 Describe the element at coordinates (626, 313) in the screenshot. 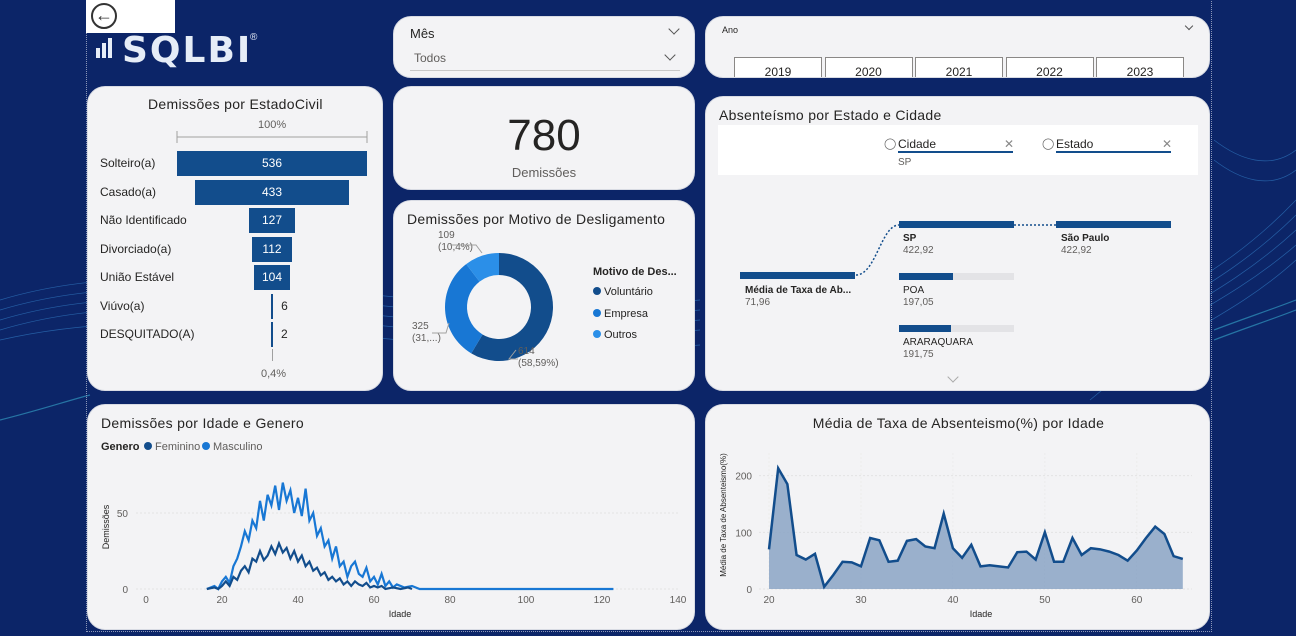

I see `donut-legend-label: Empresa` at that location.